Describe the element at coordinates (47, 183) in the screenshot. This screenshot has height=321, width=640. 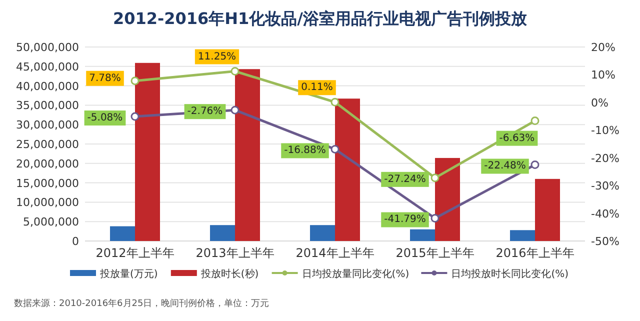
I see `y-tick-label: 15,000,000` at that location.